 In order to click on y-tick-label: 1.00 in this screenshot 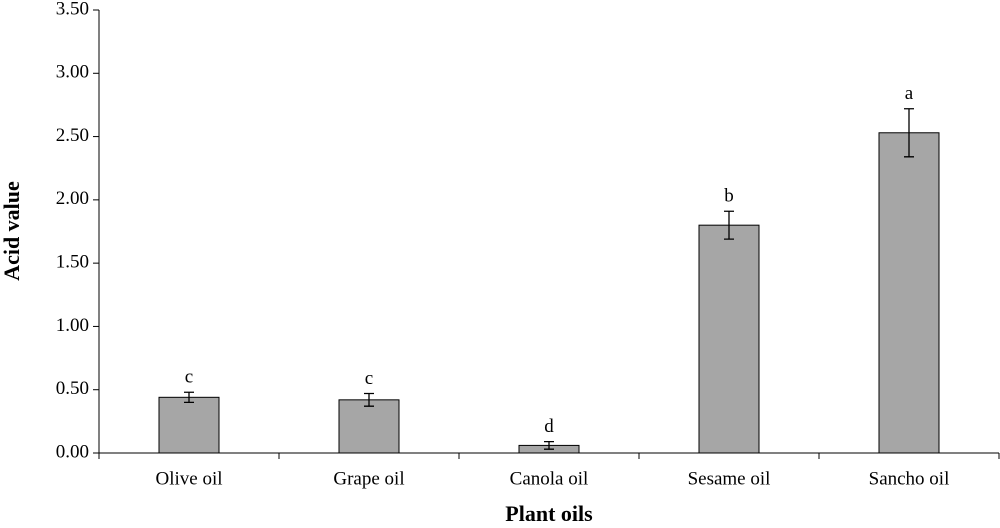, I will do `click(72, 325)`.